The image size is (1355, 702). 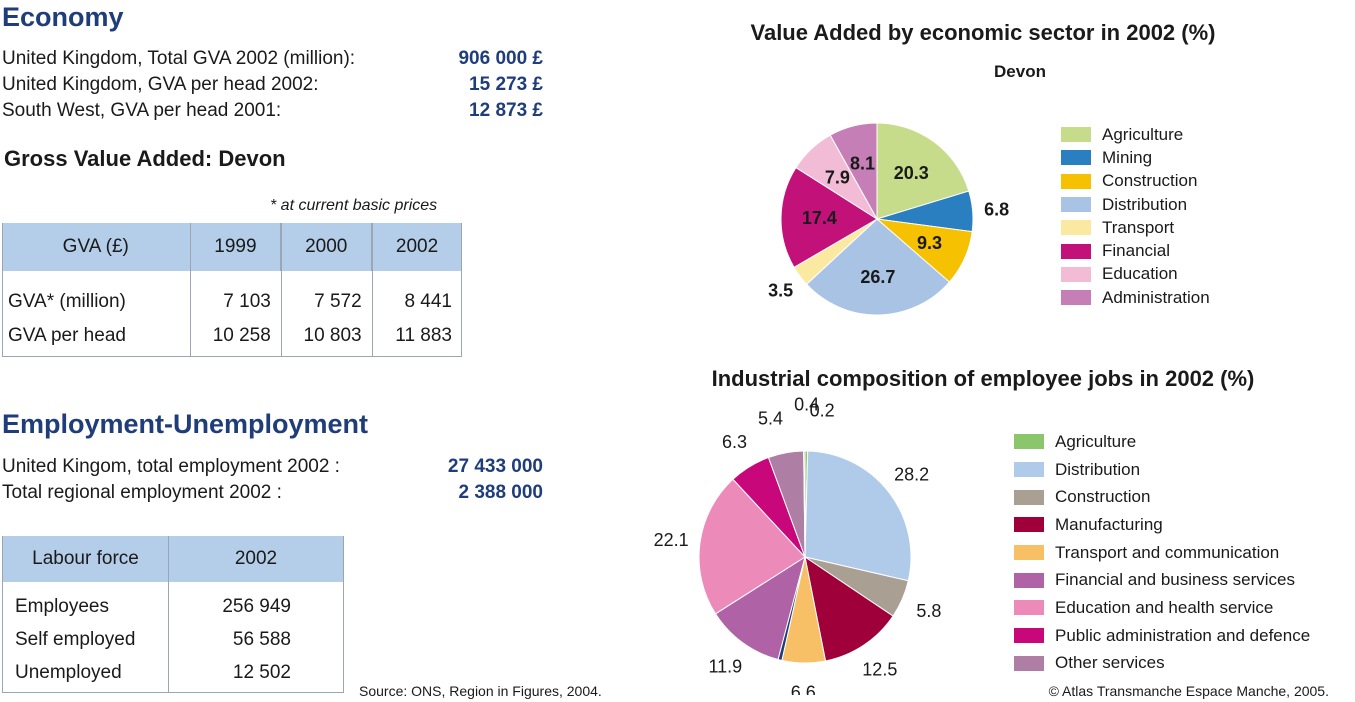 I want to click on cell: 7 103, so click(x=247, y=301).